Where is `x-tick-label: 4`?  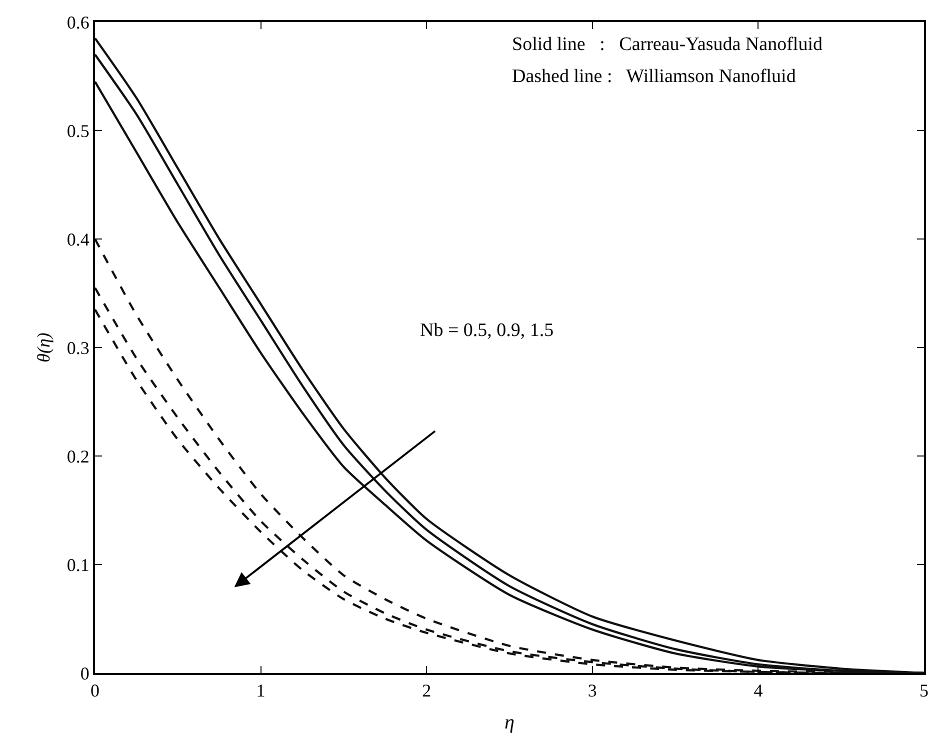 x-tick-label: 4 is located at coordinates (758, 690).